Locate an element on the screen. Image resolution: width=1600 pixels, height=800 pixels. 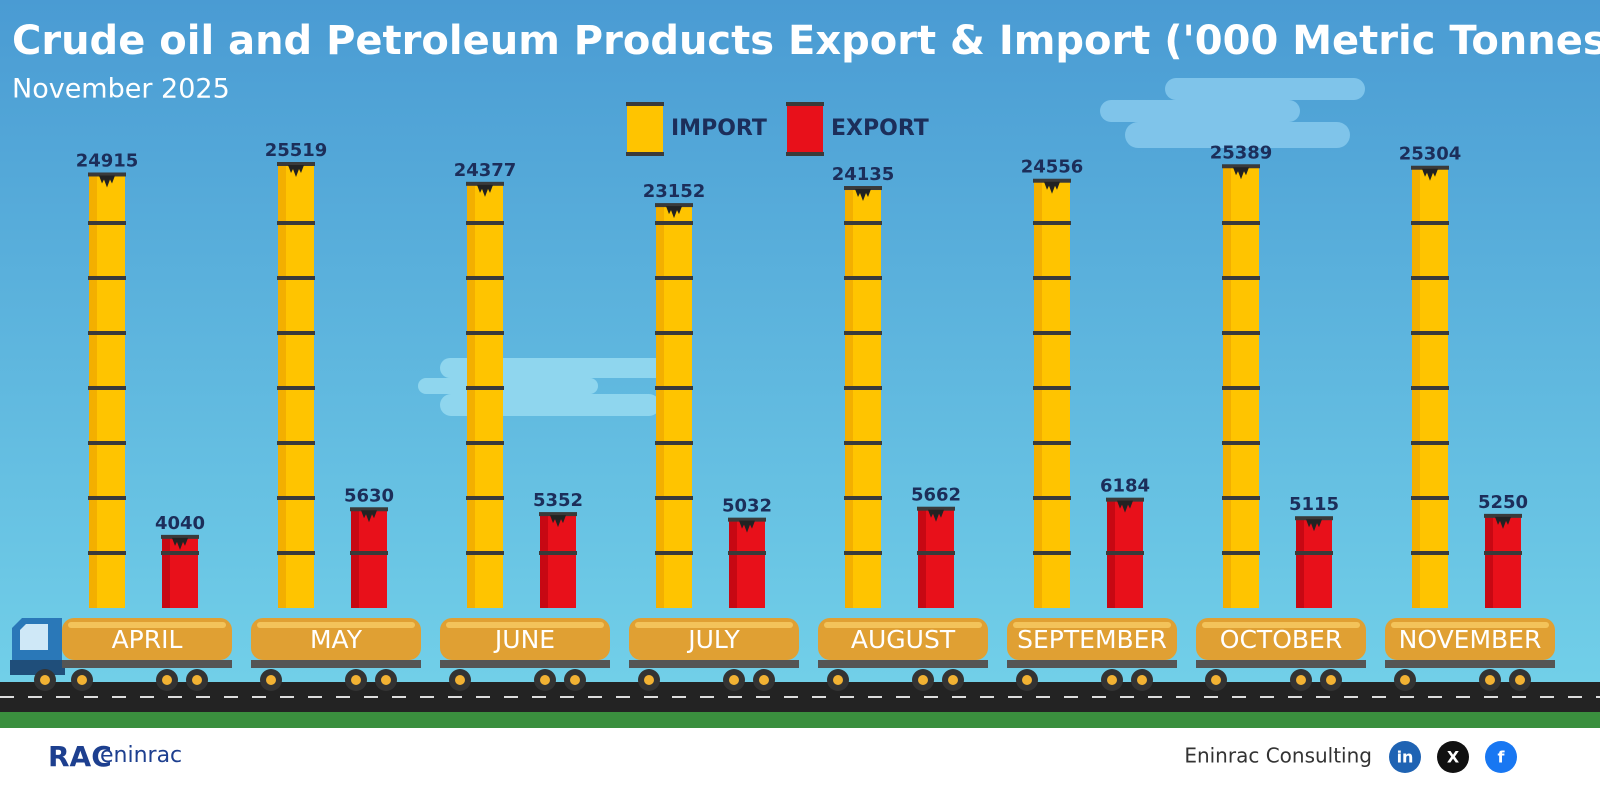
company-name: Eninrac Consulting is located at coordinates (1278, 756).